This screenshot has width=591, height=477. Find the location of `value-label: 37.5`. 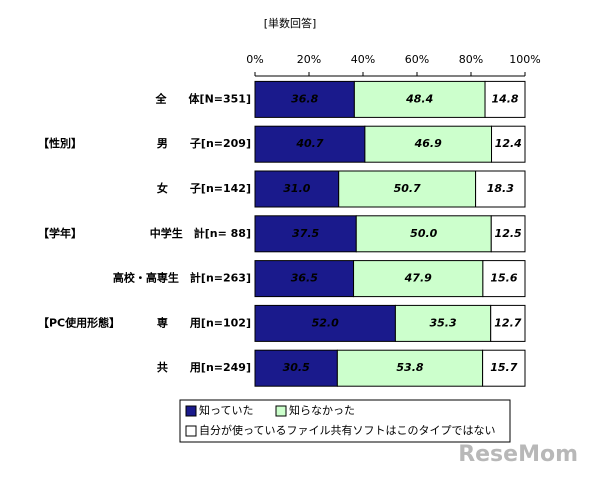

value-label: 37.5 is located at coordinates (305, 233).